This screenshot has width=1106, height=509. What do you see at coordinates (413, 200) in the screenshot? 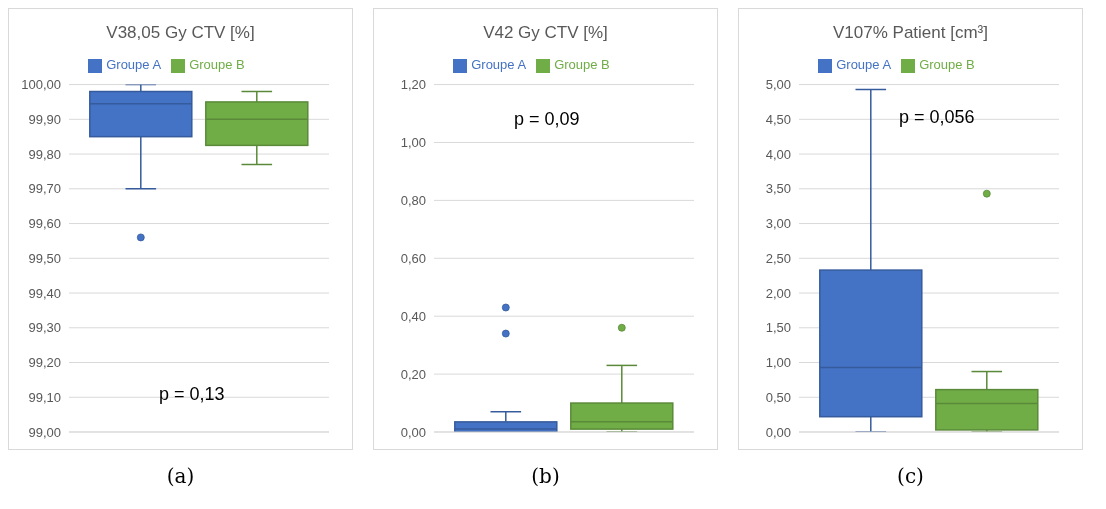
I see `y-tick-label: 0,80` at bounding box center [413, 200].